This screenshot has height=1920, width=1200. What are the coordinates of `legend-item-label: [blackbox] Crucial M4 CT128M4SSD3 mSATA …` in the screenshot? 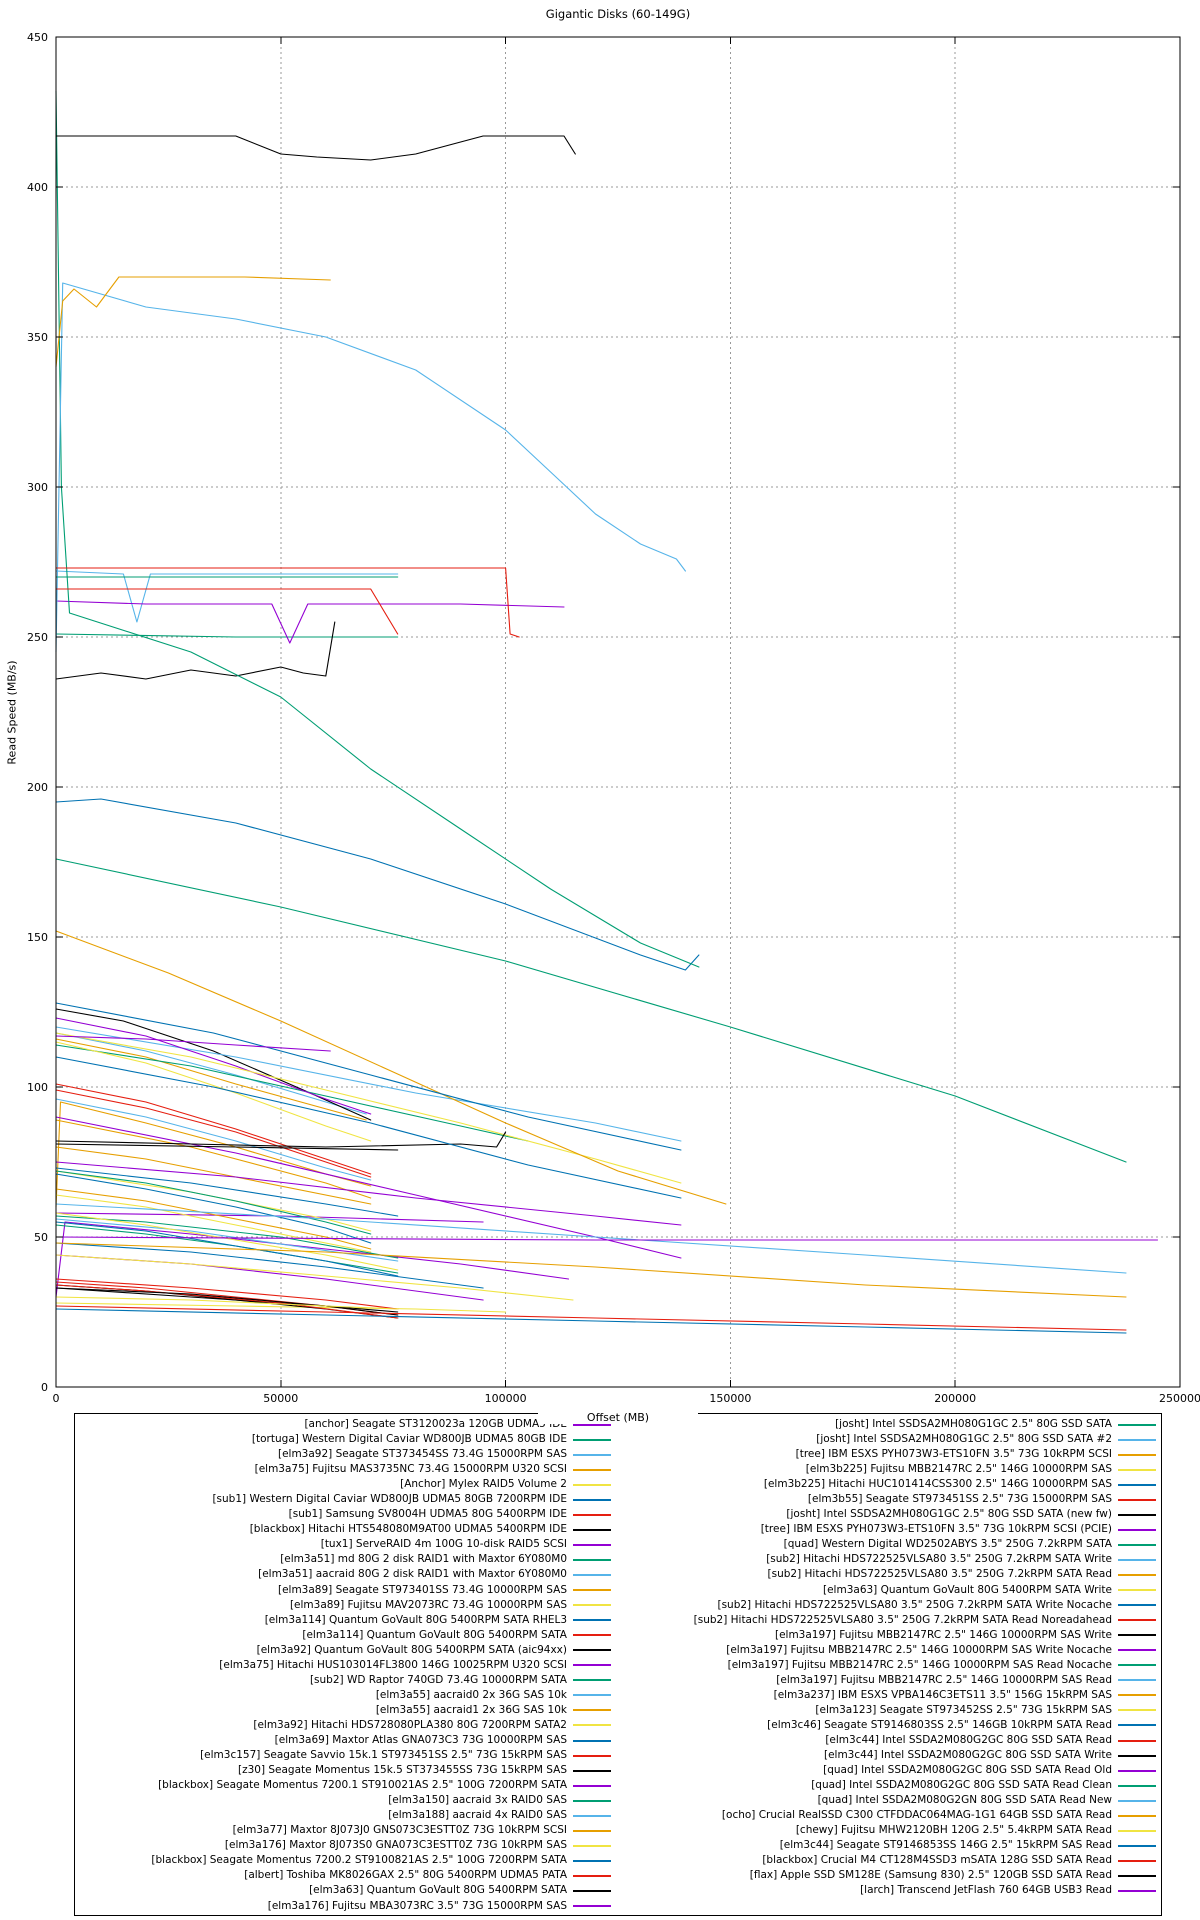 It's located at (937, 1860).